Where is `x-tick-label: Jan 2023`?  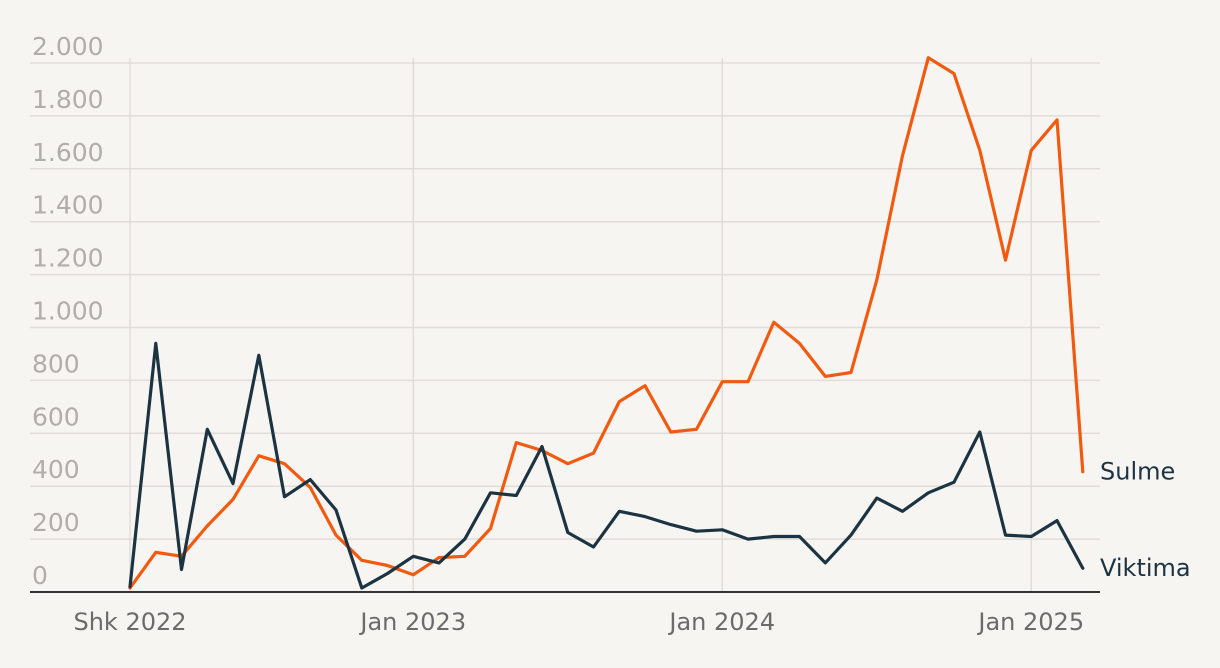 x-tick-label: Jan 2023 is located at coordinates (412, 622).